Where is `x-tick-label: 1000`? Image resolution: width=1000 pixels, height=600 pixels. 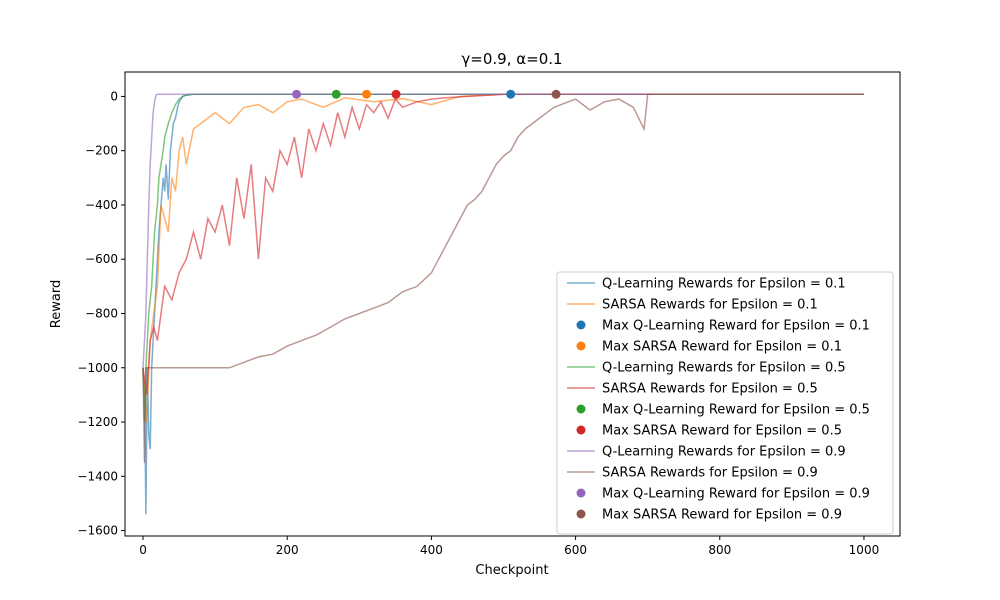 x-tick-label: 1000 is located at coordinates (864, 550).